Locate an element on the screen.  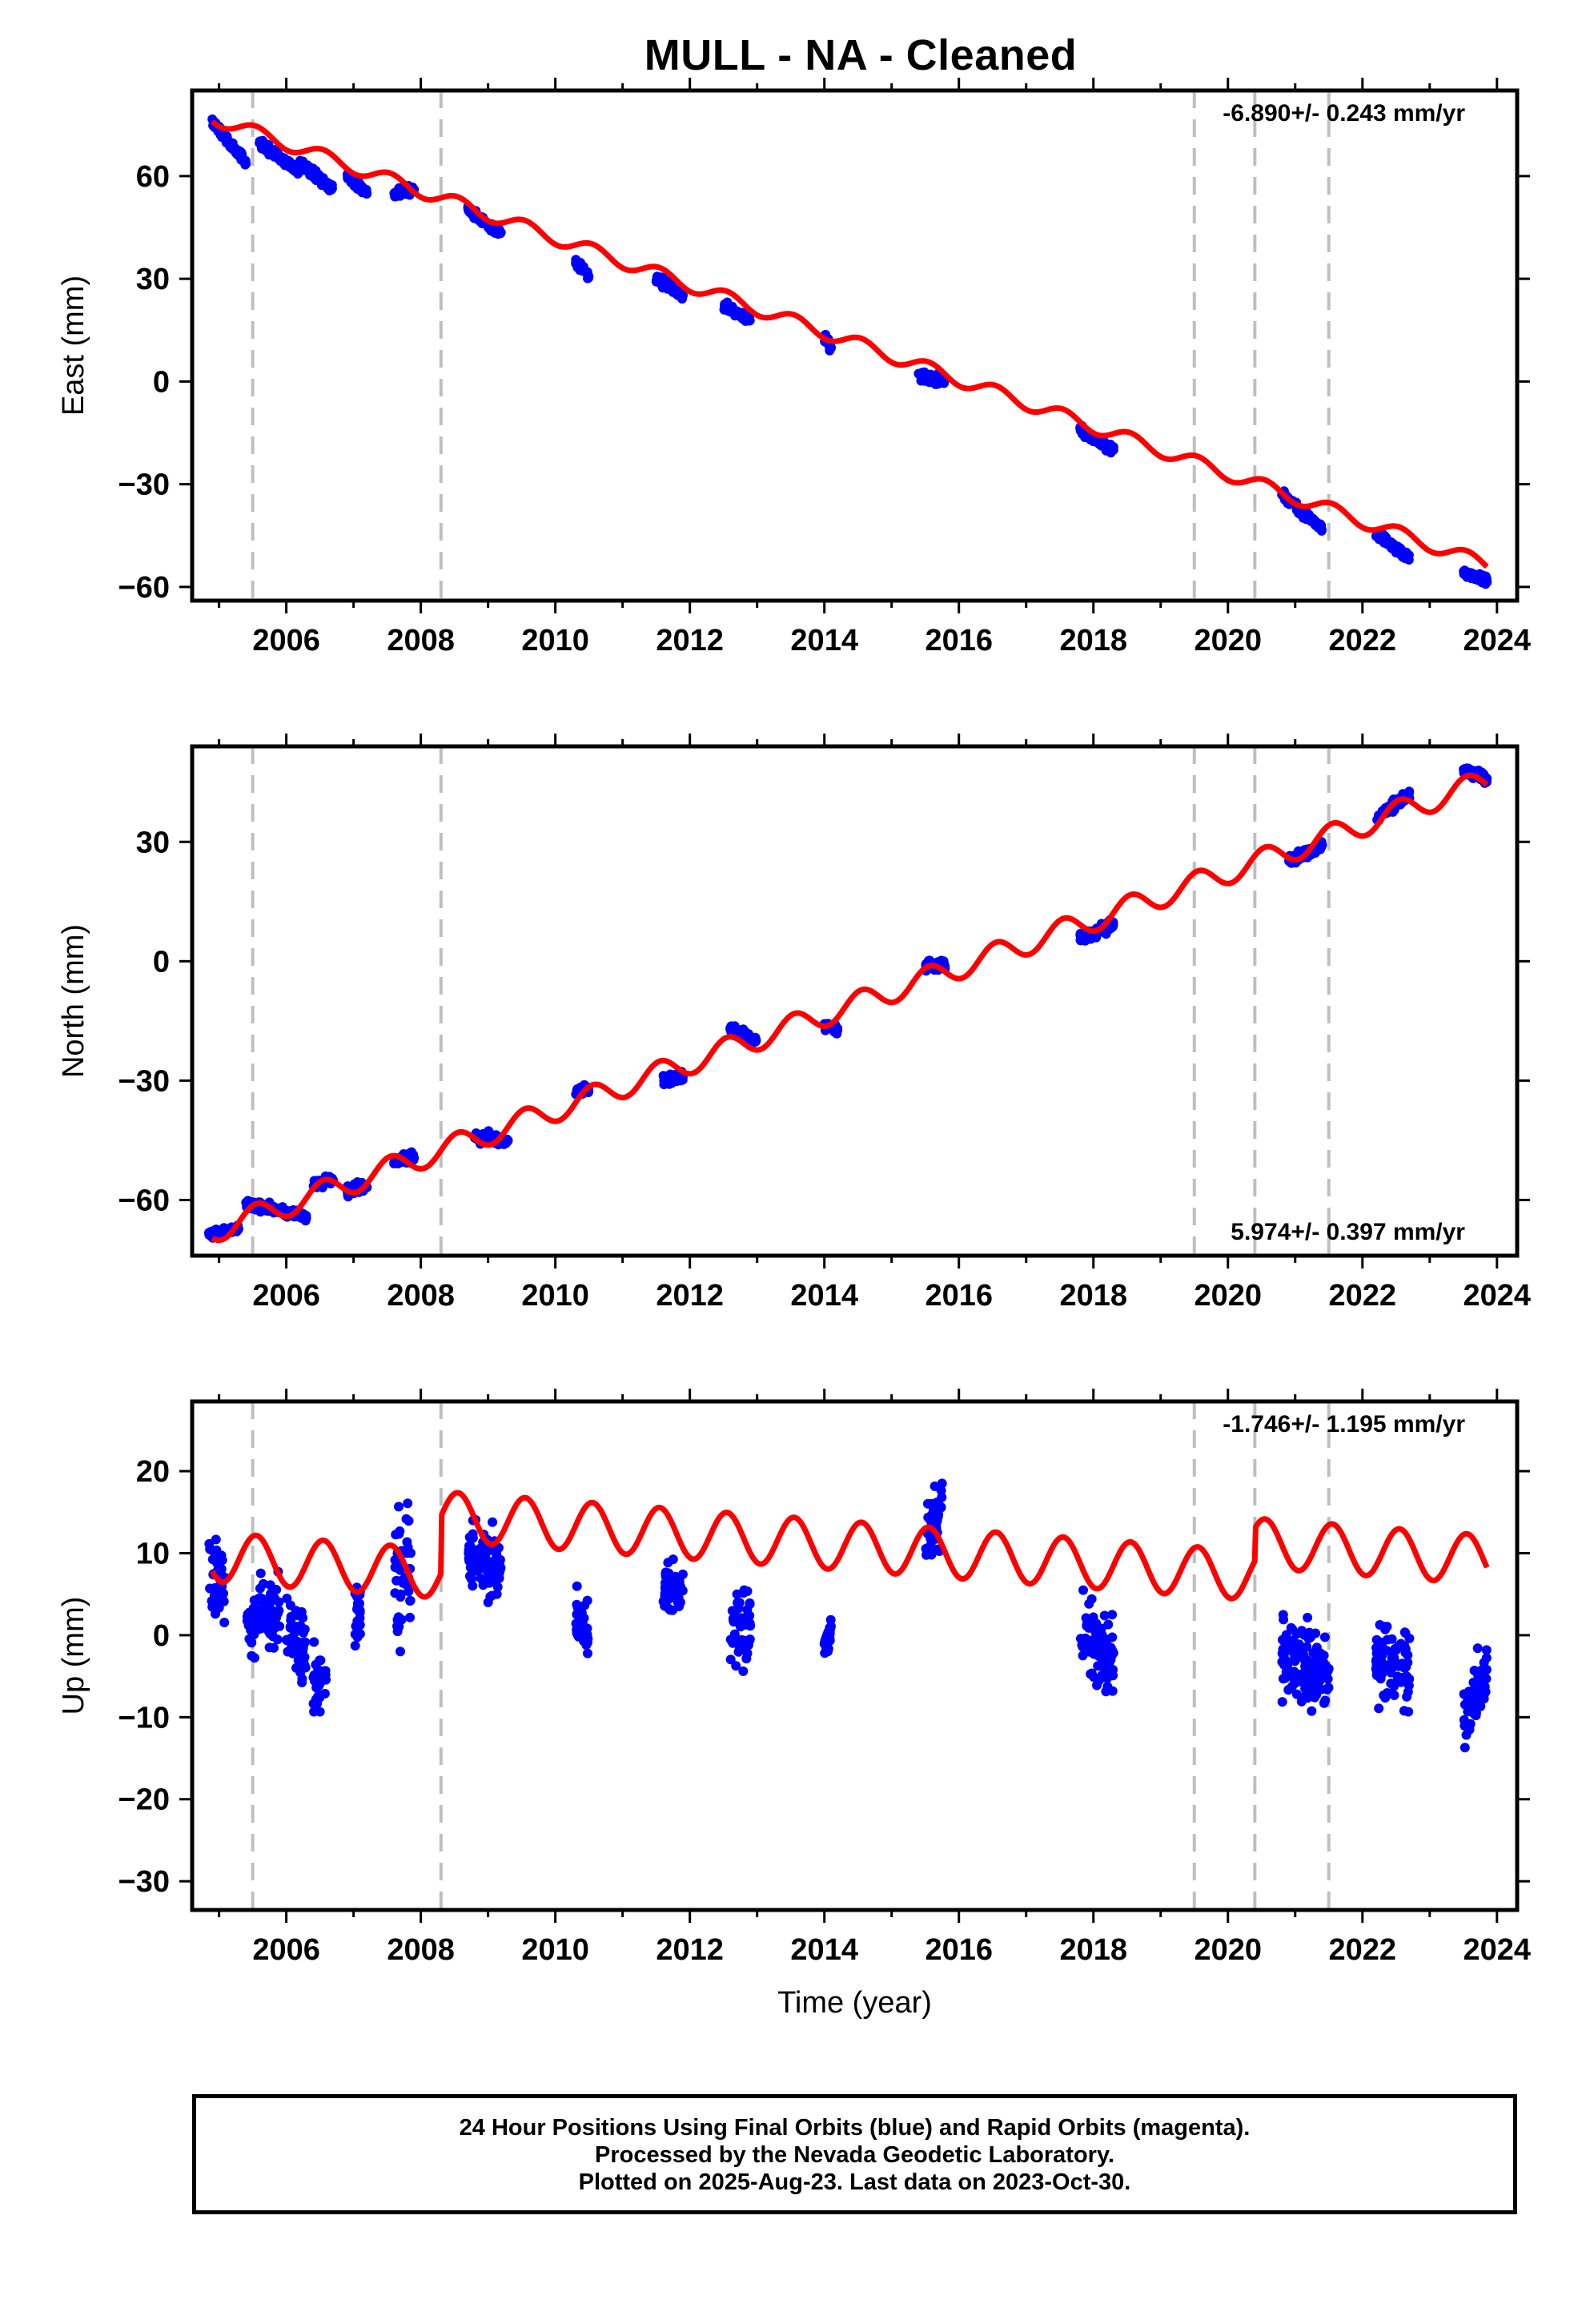
y-tick-label: 20 is located at coordinates (153, 1472).